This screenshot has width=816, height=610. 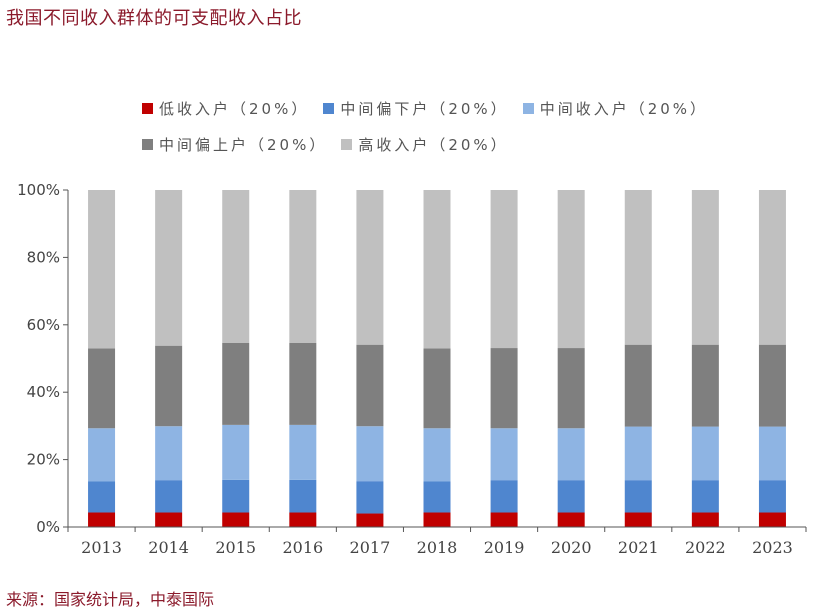 I want to click on bar-segment-2023-s0, so click(x=772, y=519).